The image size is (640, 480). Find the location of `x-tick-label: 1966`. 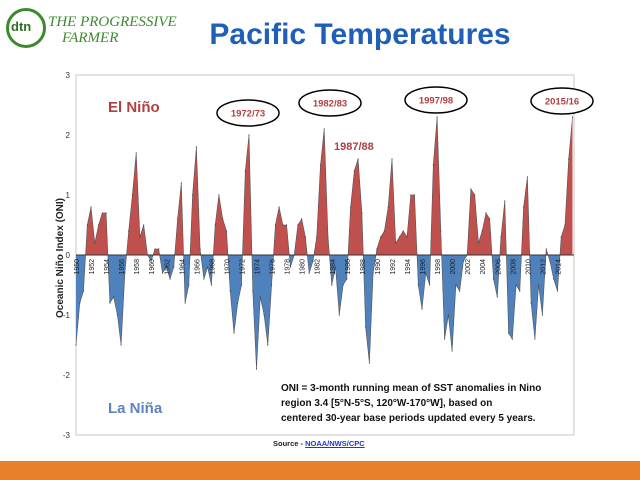

x-tick-label: 1966 is located at coordinates (197, 267).